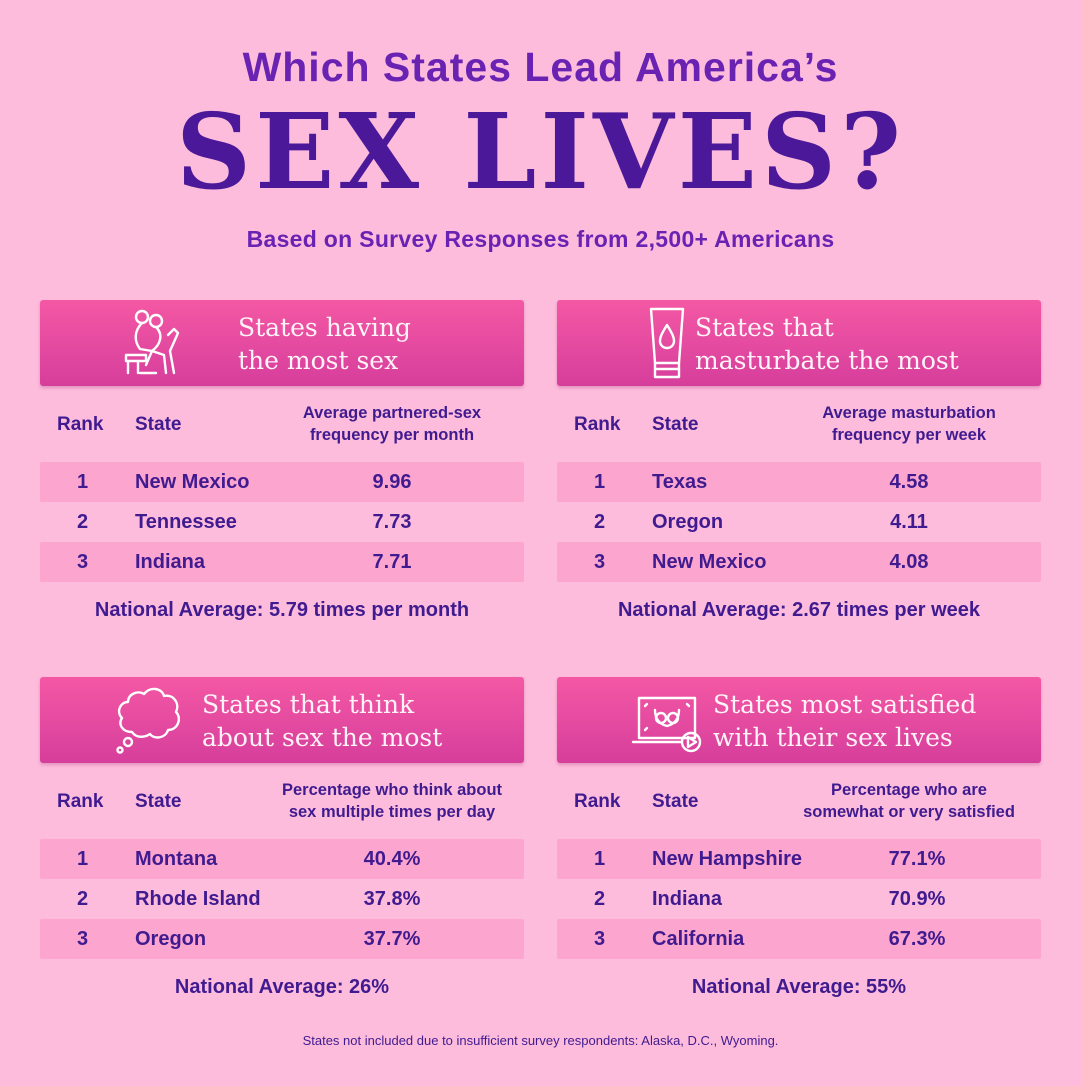  I want to click on national-average: National Average: 2.67 times per week, so click(798, 610).